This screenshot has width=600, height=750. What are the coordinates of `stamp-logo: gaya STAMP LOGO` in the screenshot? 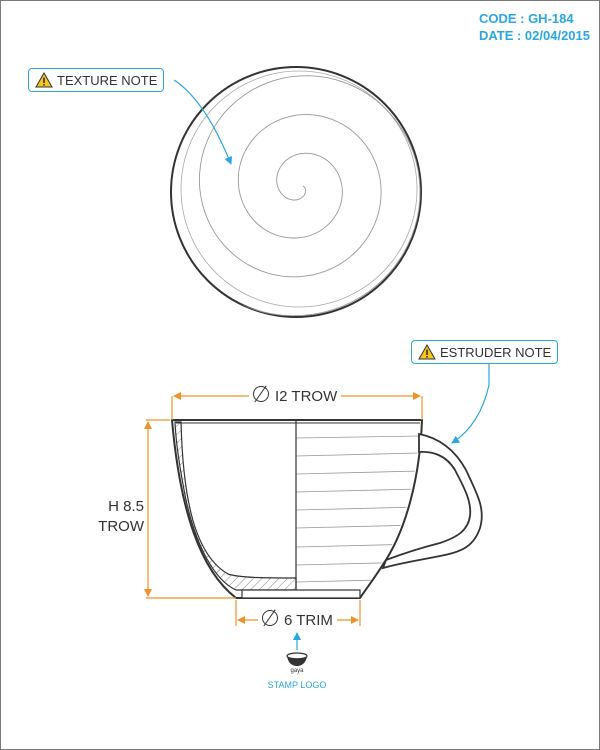 It's located at (297, 671).